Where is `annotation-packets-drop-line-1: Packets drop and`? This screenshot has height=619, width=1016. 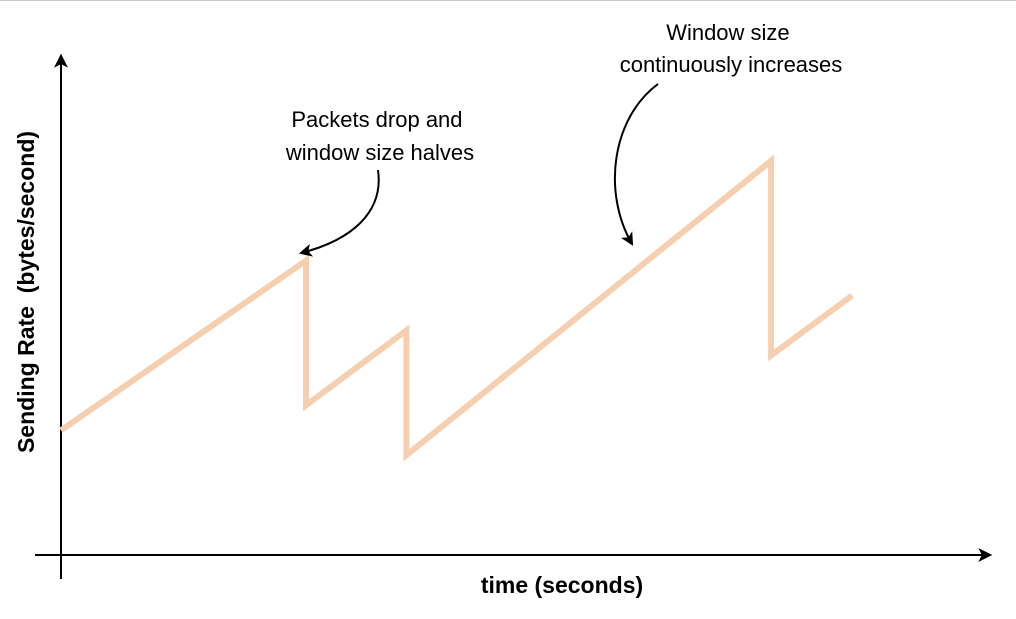
annotation-packets-drop-line-1: Packets drop and is located at coordinates (376, 119).